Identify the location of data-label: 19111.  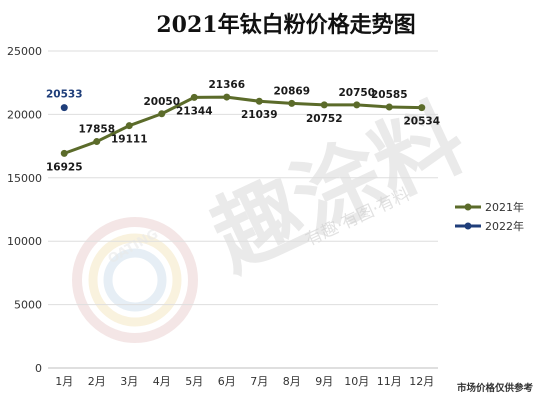
(129, 140).